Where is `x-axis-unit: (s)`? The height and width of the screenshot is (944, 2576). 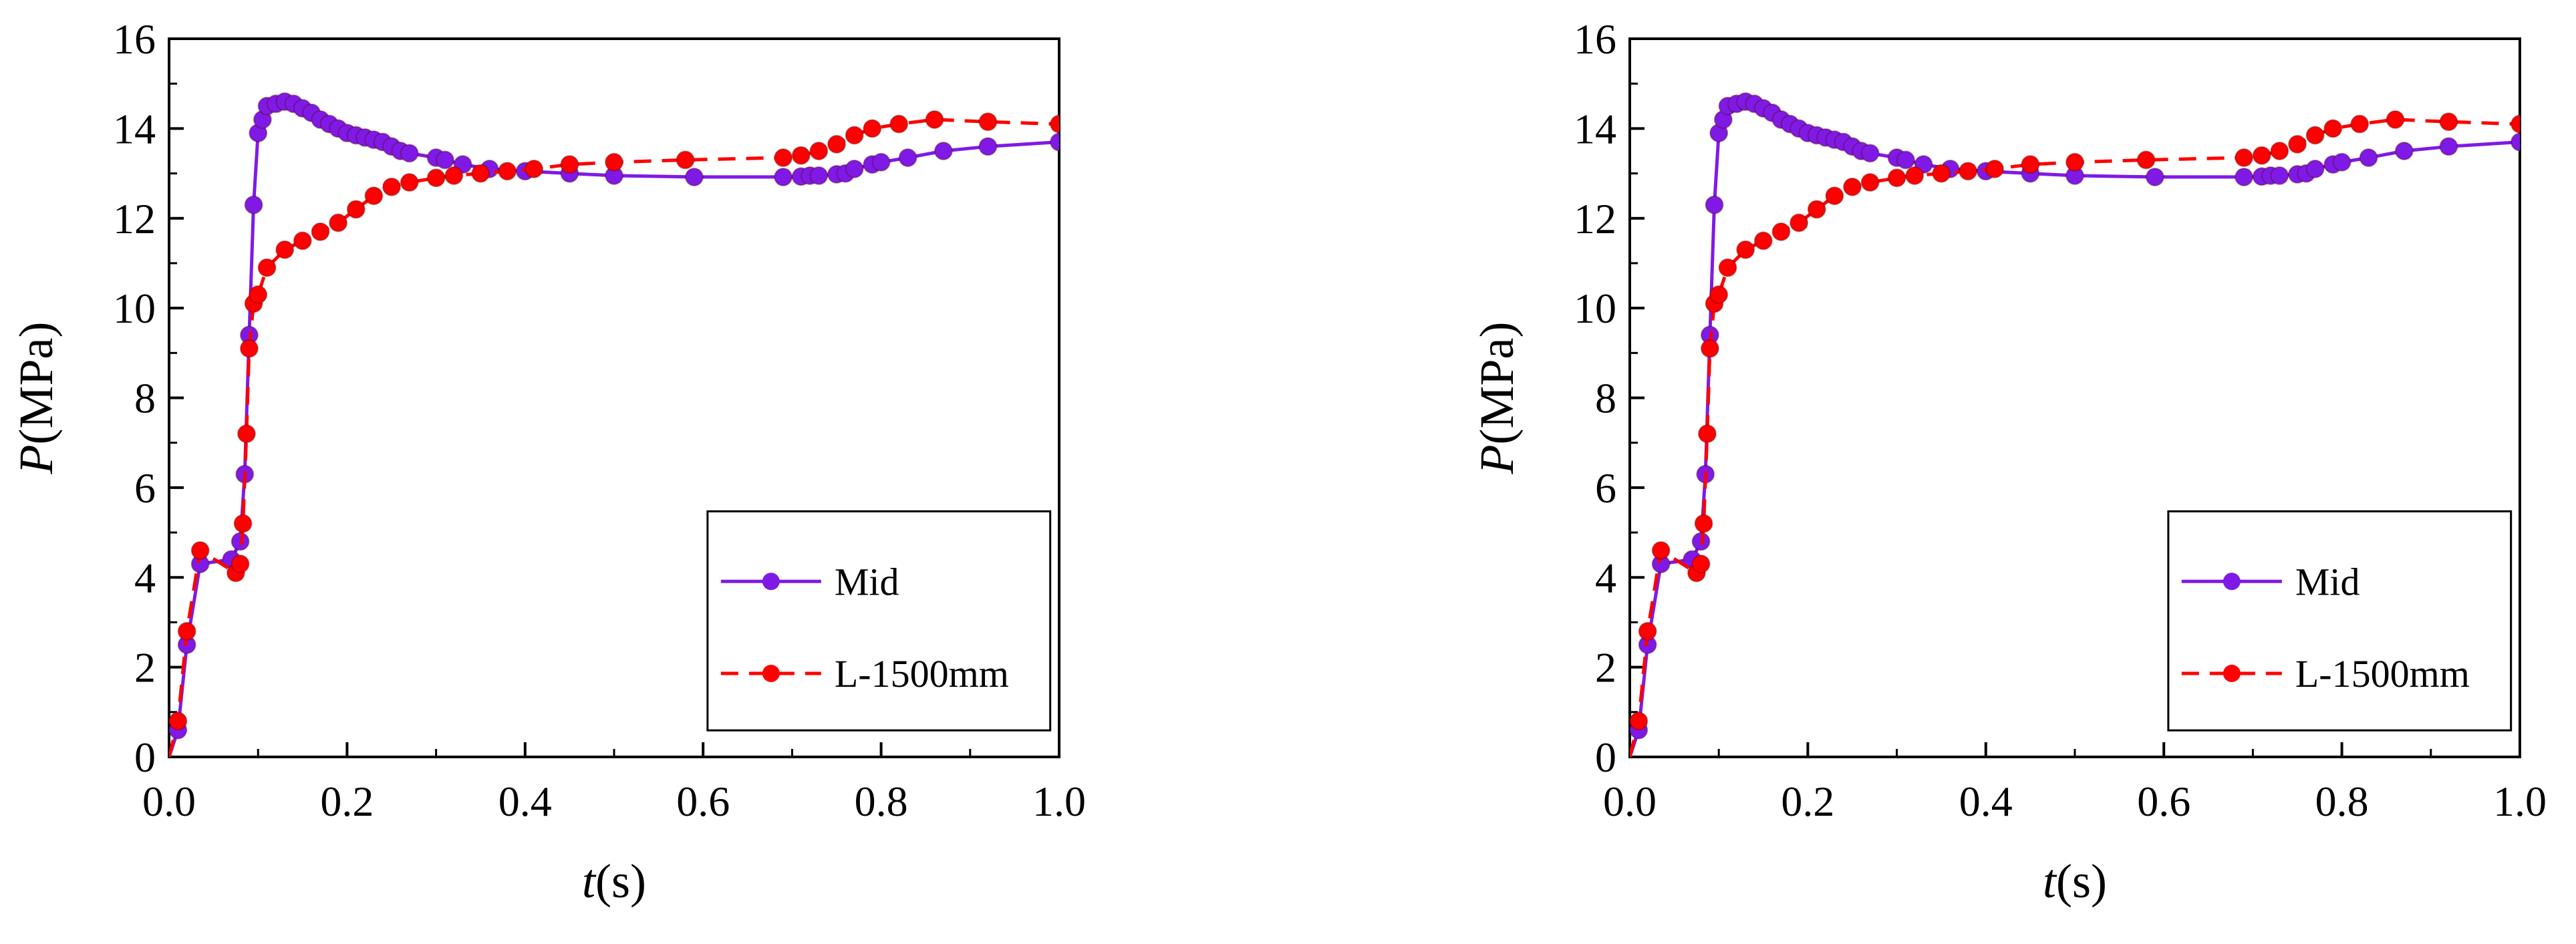
x-axis-unit: (s) is located at coordinates (2081, 881).